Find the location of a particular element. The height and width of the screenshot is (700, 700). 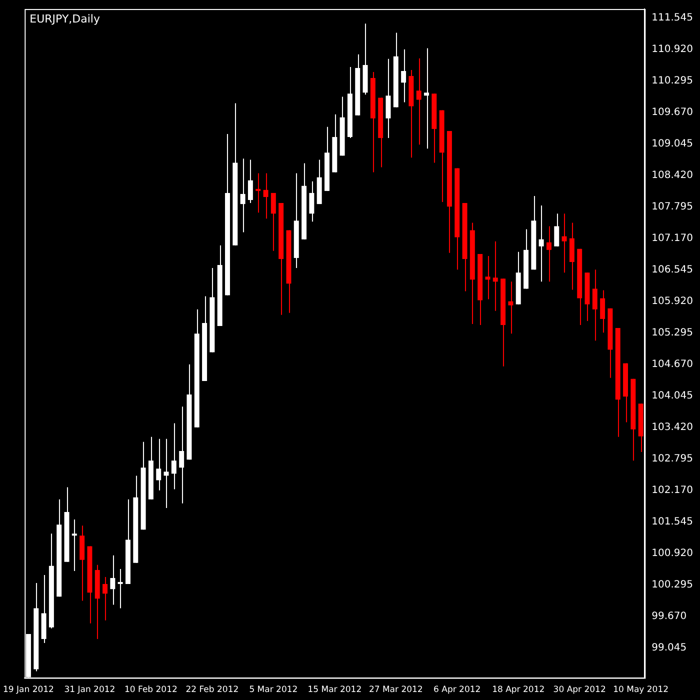

y-tick-label: 104.045 is located at coordinates (673, 396).